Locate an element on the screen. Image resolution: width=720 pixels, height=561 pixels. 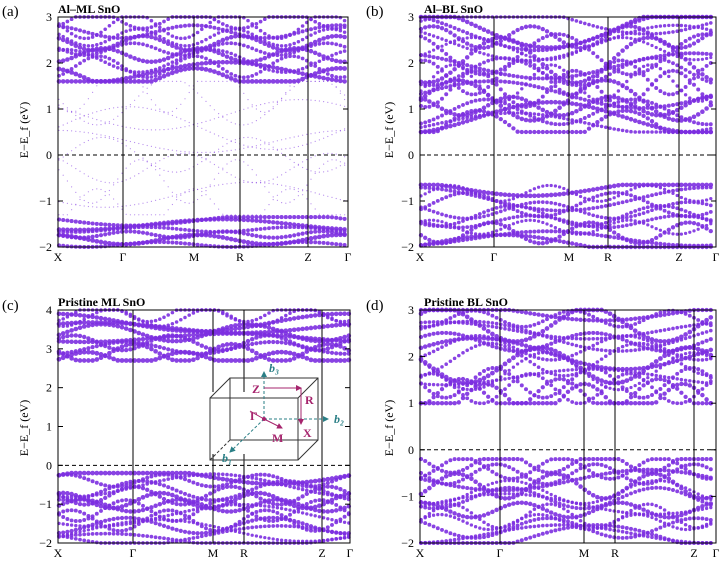
y-tick-label: 2 is located at coordinates (49, 63).